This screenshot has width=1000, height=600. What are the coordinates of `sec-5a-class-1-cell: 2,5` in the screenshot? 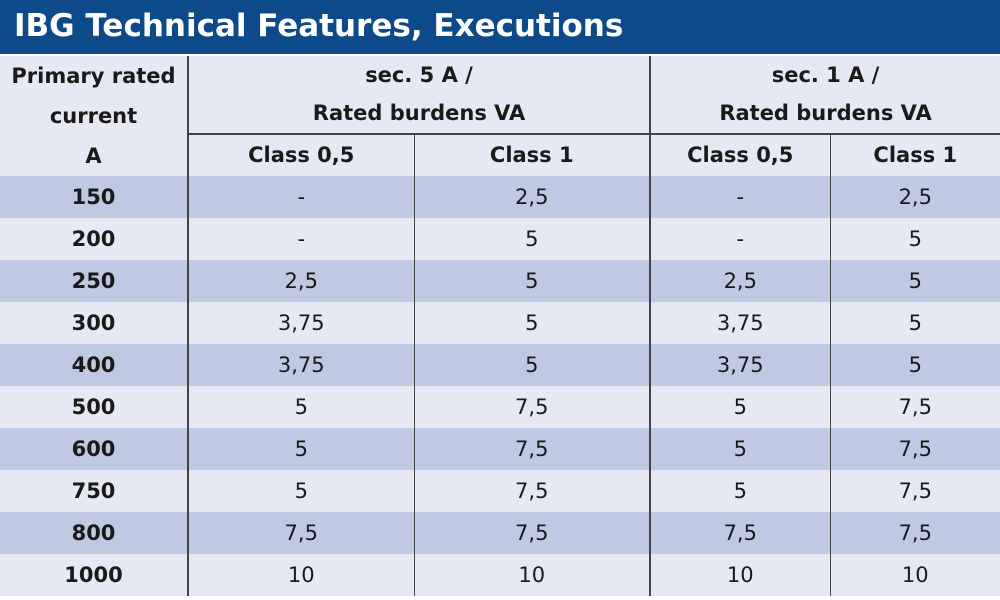 It's located at (533, 197).